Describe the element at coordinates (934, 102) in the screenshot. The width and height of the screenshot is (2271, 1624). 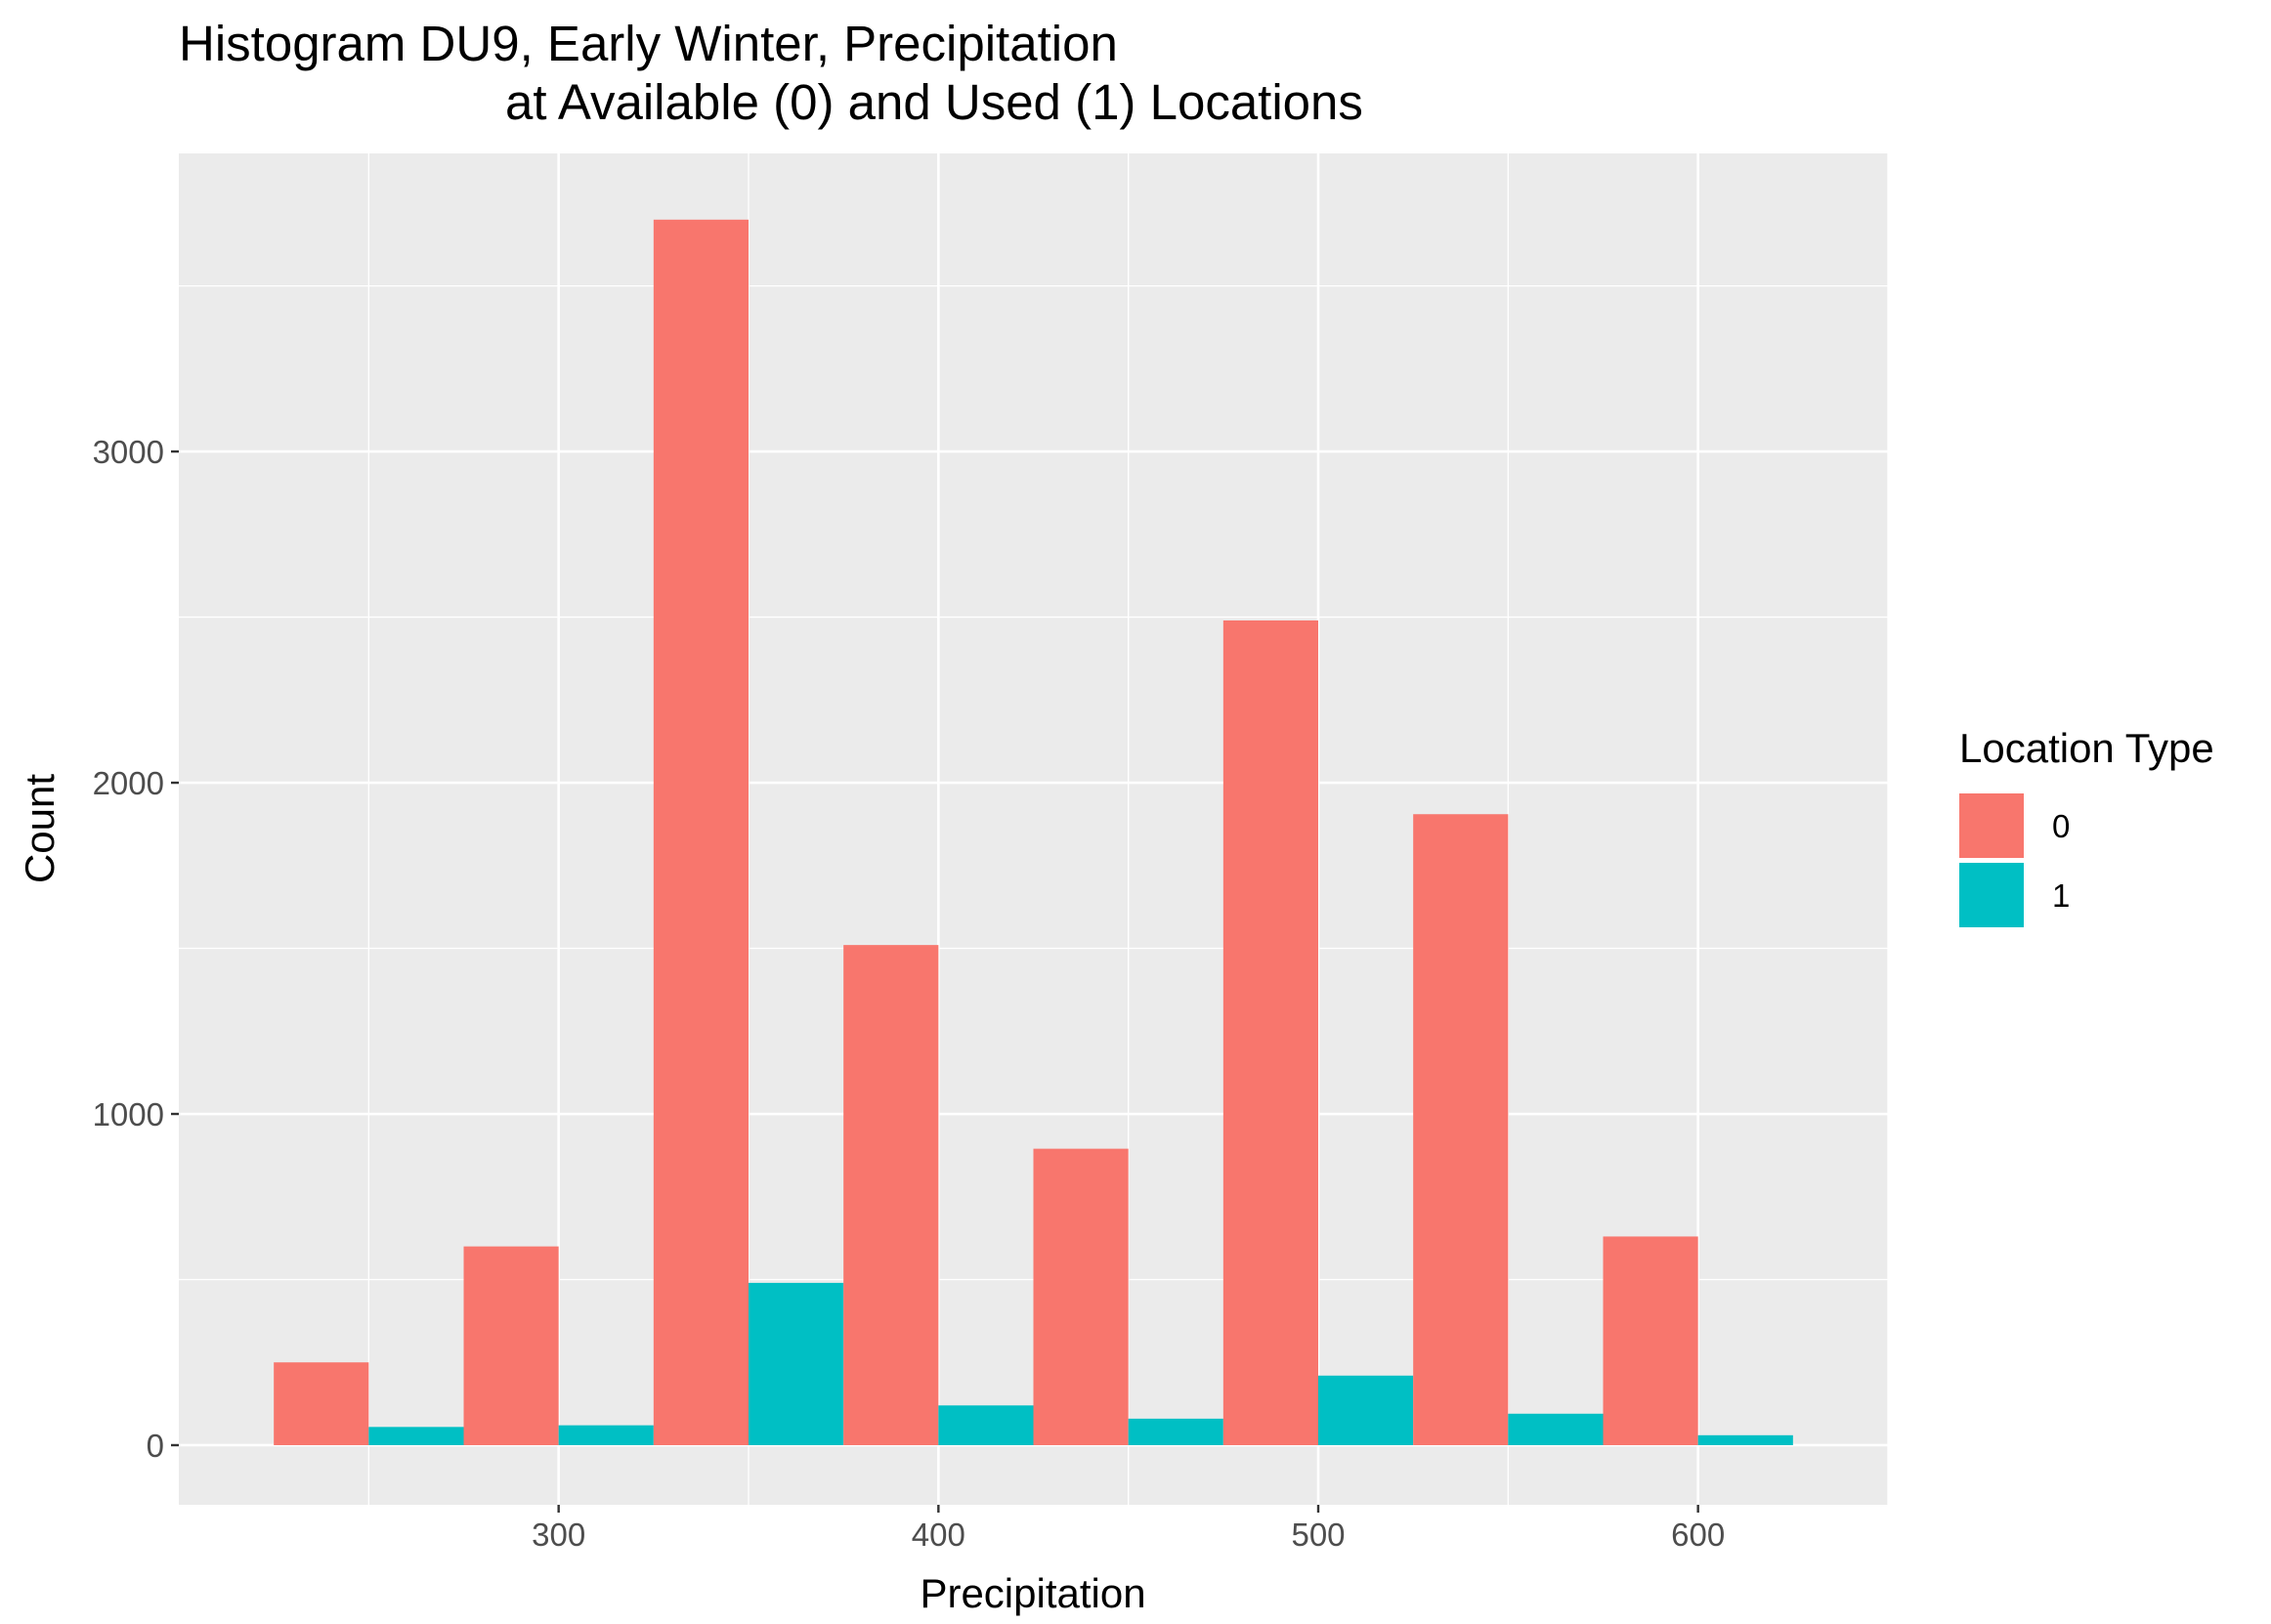
I see `chart-title-line-2: at Available (0) and Used (1) Locations` at that location.